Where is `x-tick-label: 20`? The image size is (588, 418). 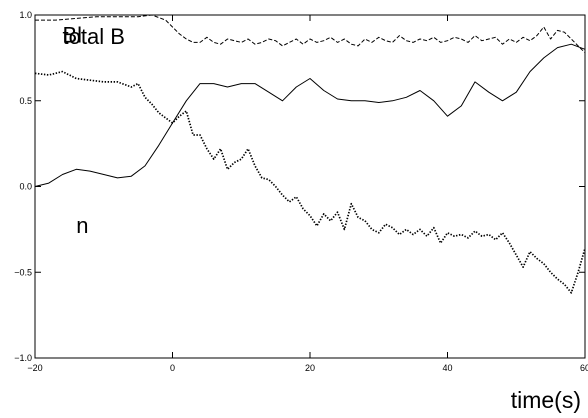
x-tick-label: 20 is located at coordinates (310, 368).